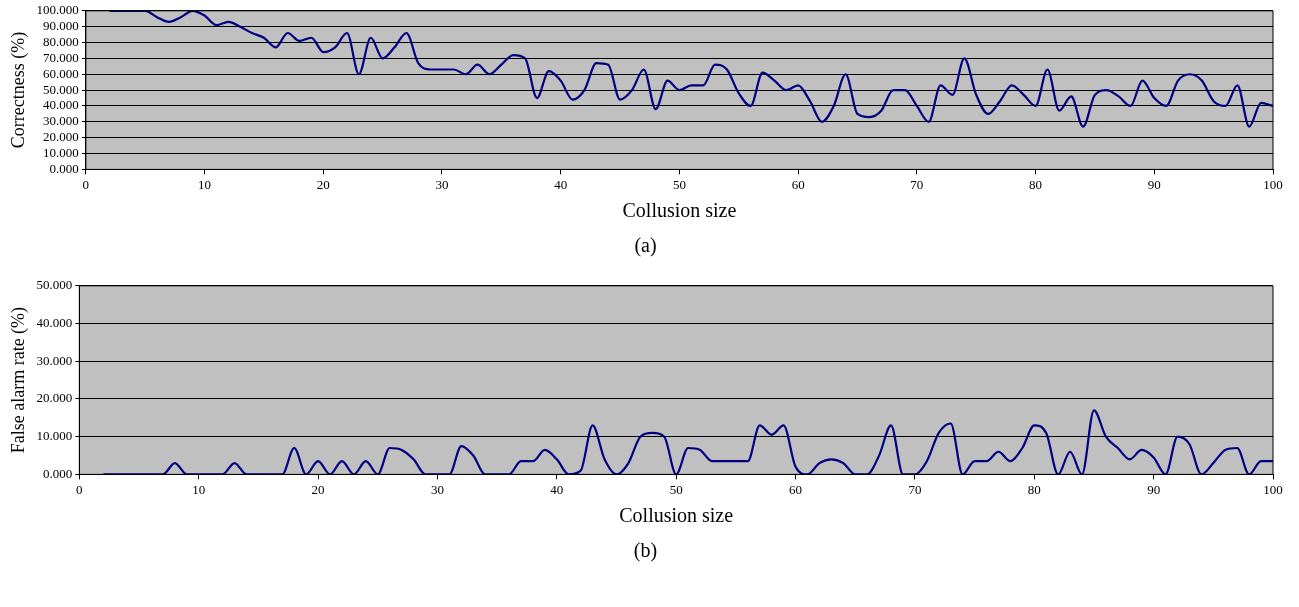 The image size is (1299, 607). Describe the element at coordinates (61, 73) in the screenshot. I see `y-tick-label: 60.000` at that location.